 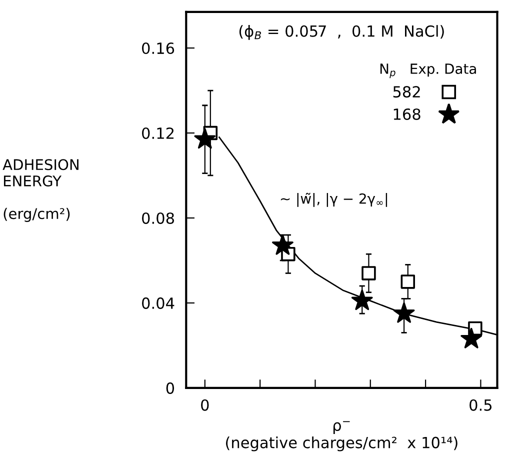 I want to click on legend-label: 168, so click(x=407, y=114).